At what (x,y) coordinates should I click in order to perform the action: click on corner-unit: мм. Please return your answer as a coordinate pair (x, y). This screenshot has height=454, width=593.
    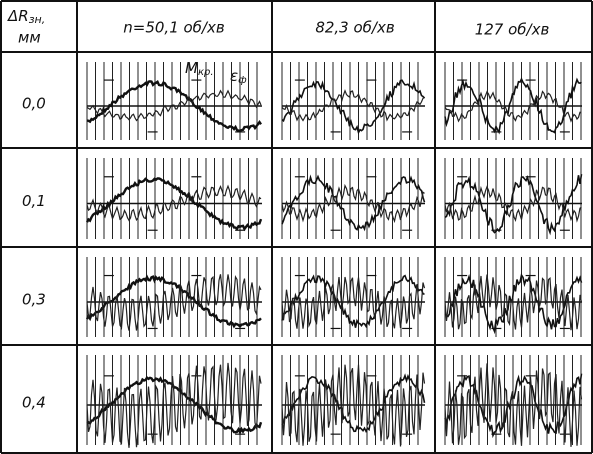
    Looking at the image, I should click on (29, 38).